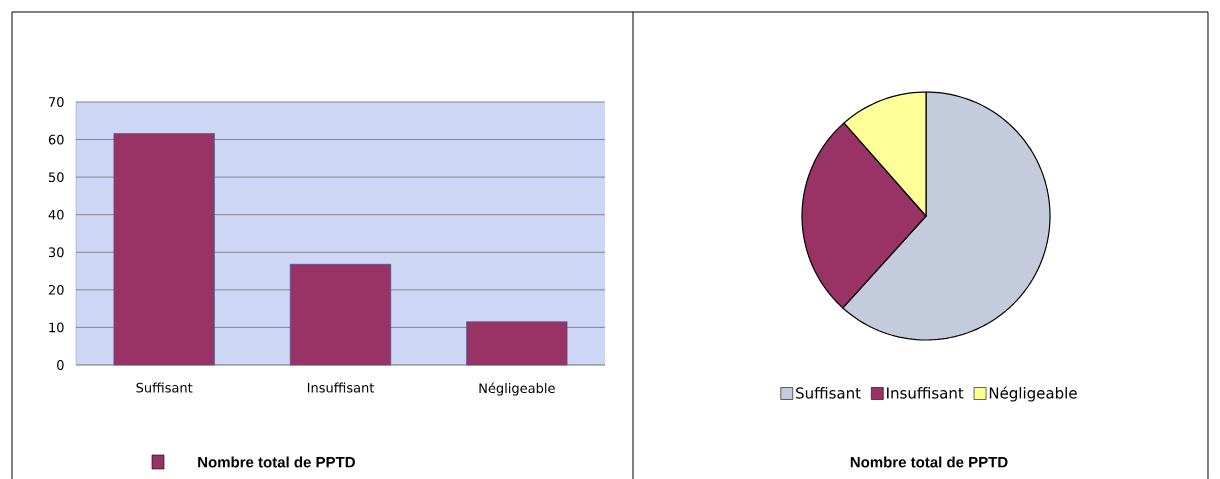  What do you see at coordinates (929, 462) in the screenshot?
I see `text: Nombre total de PPTD` at bounding box center [929, 462].